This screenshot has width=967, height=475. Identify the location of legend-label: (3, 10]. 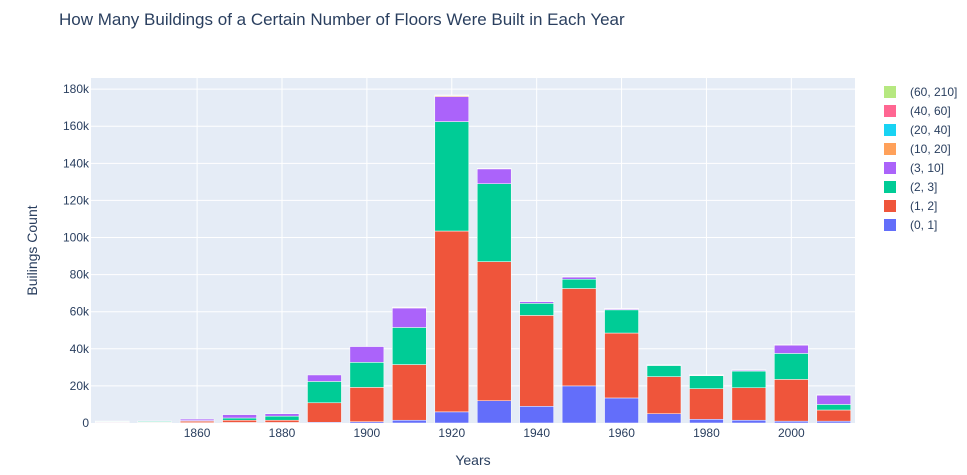
(927, 168).